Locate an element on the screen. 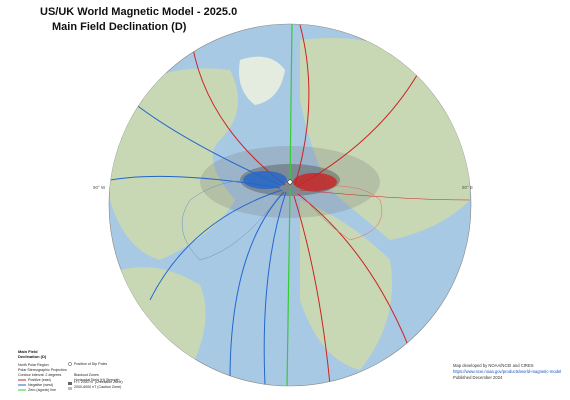 The width and height of the screenshot is (570, 400). legend-item: Polar Stereographic Projection is located at coordinates (42, 370).